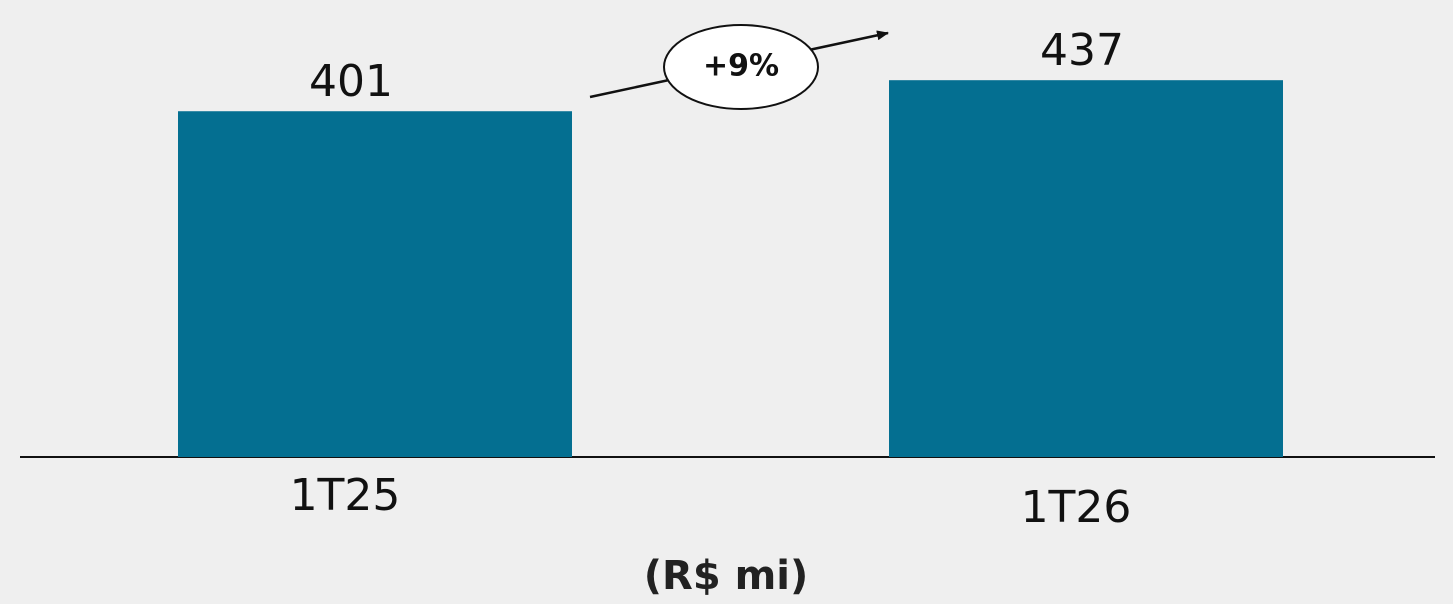 Image resolution: width=1453 pixels, height=604 pixels. I want to click on growth-annotation: +9%, so click(741, 66).